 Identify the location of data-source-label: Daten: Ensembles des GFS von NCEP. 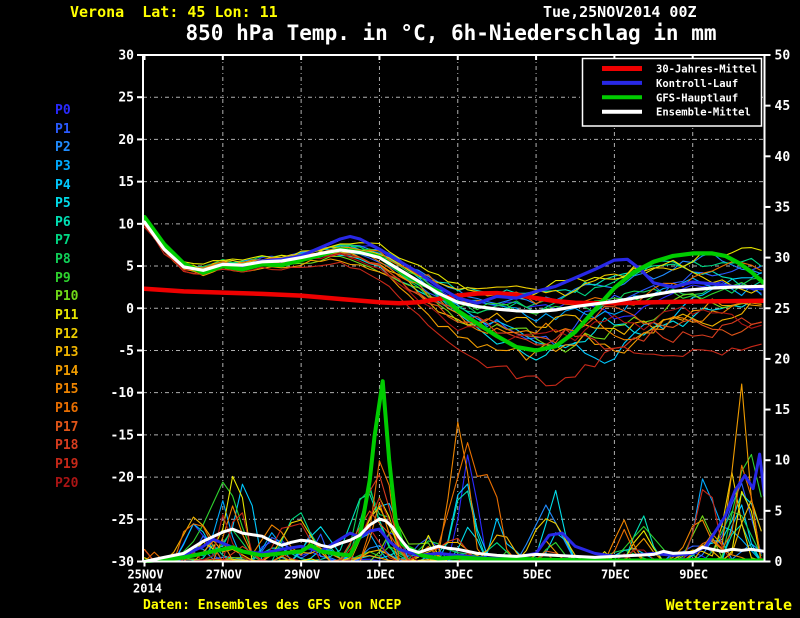
(272, 605).